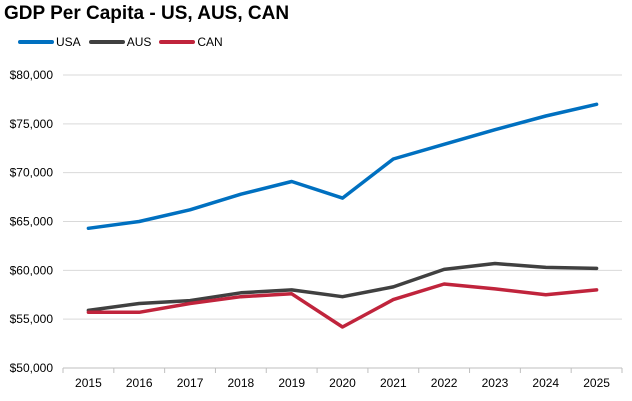 The width and height of the screenshot is (632, 401). What do you see at coordinates (495, 383) in the screenshot?
I see `x-tick-label: 2023` at bounding box center [495, 383].